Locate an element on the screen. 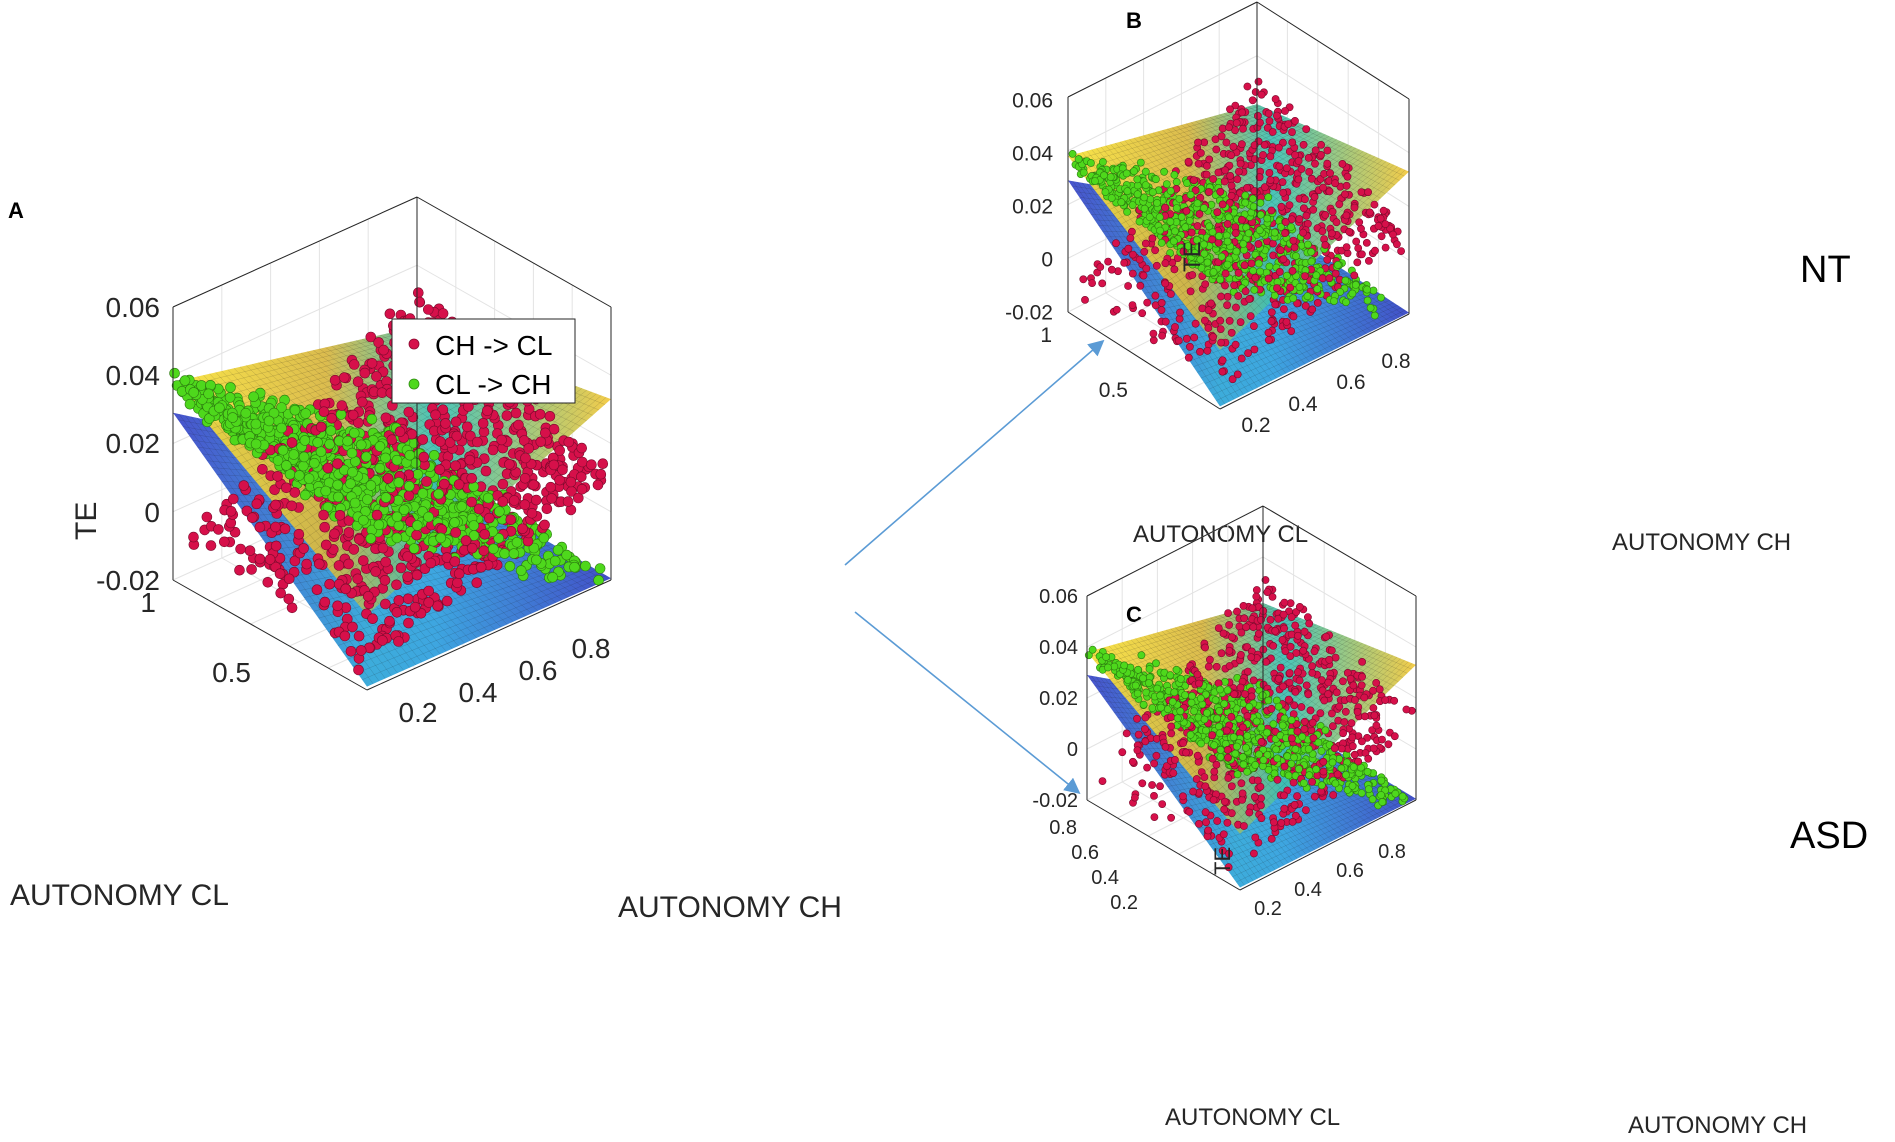  group-label-nt: NT is located at coordinates (1825, 270).